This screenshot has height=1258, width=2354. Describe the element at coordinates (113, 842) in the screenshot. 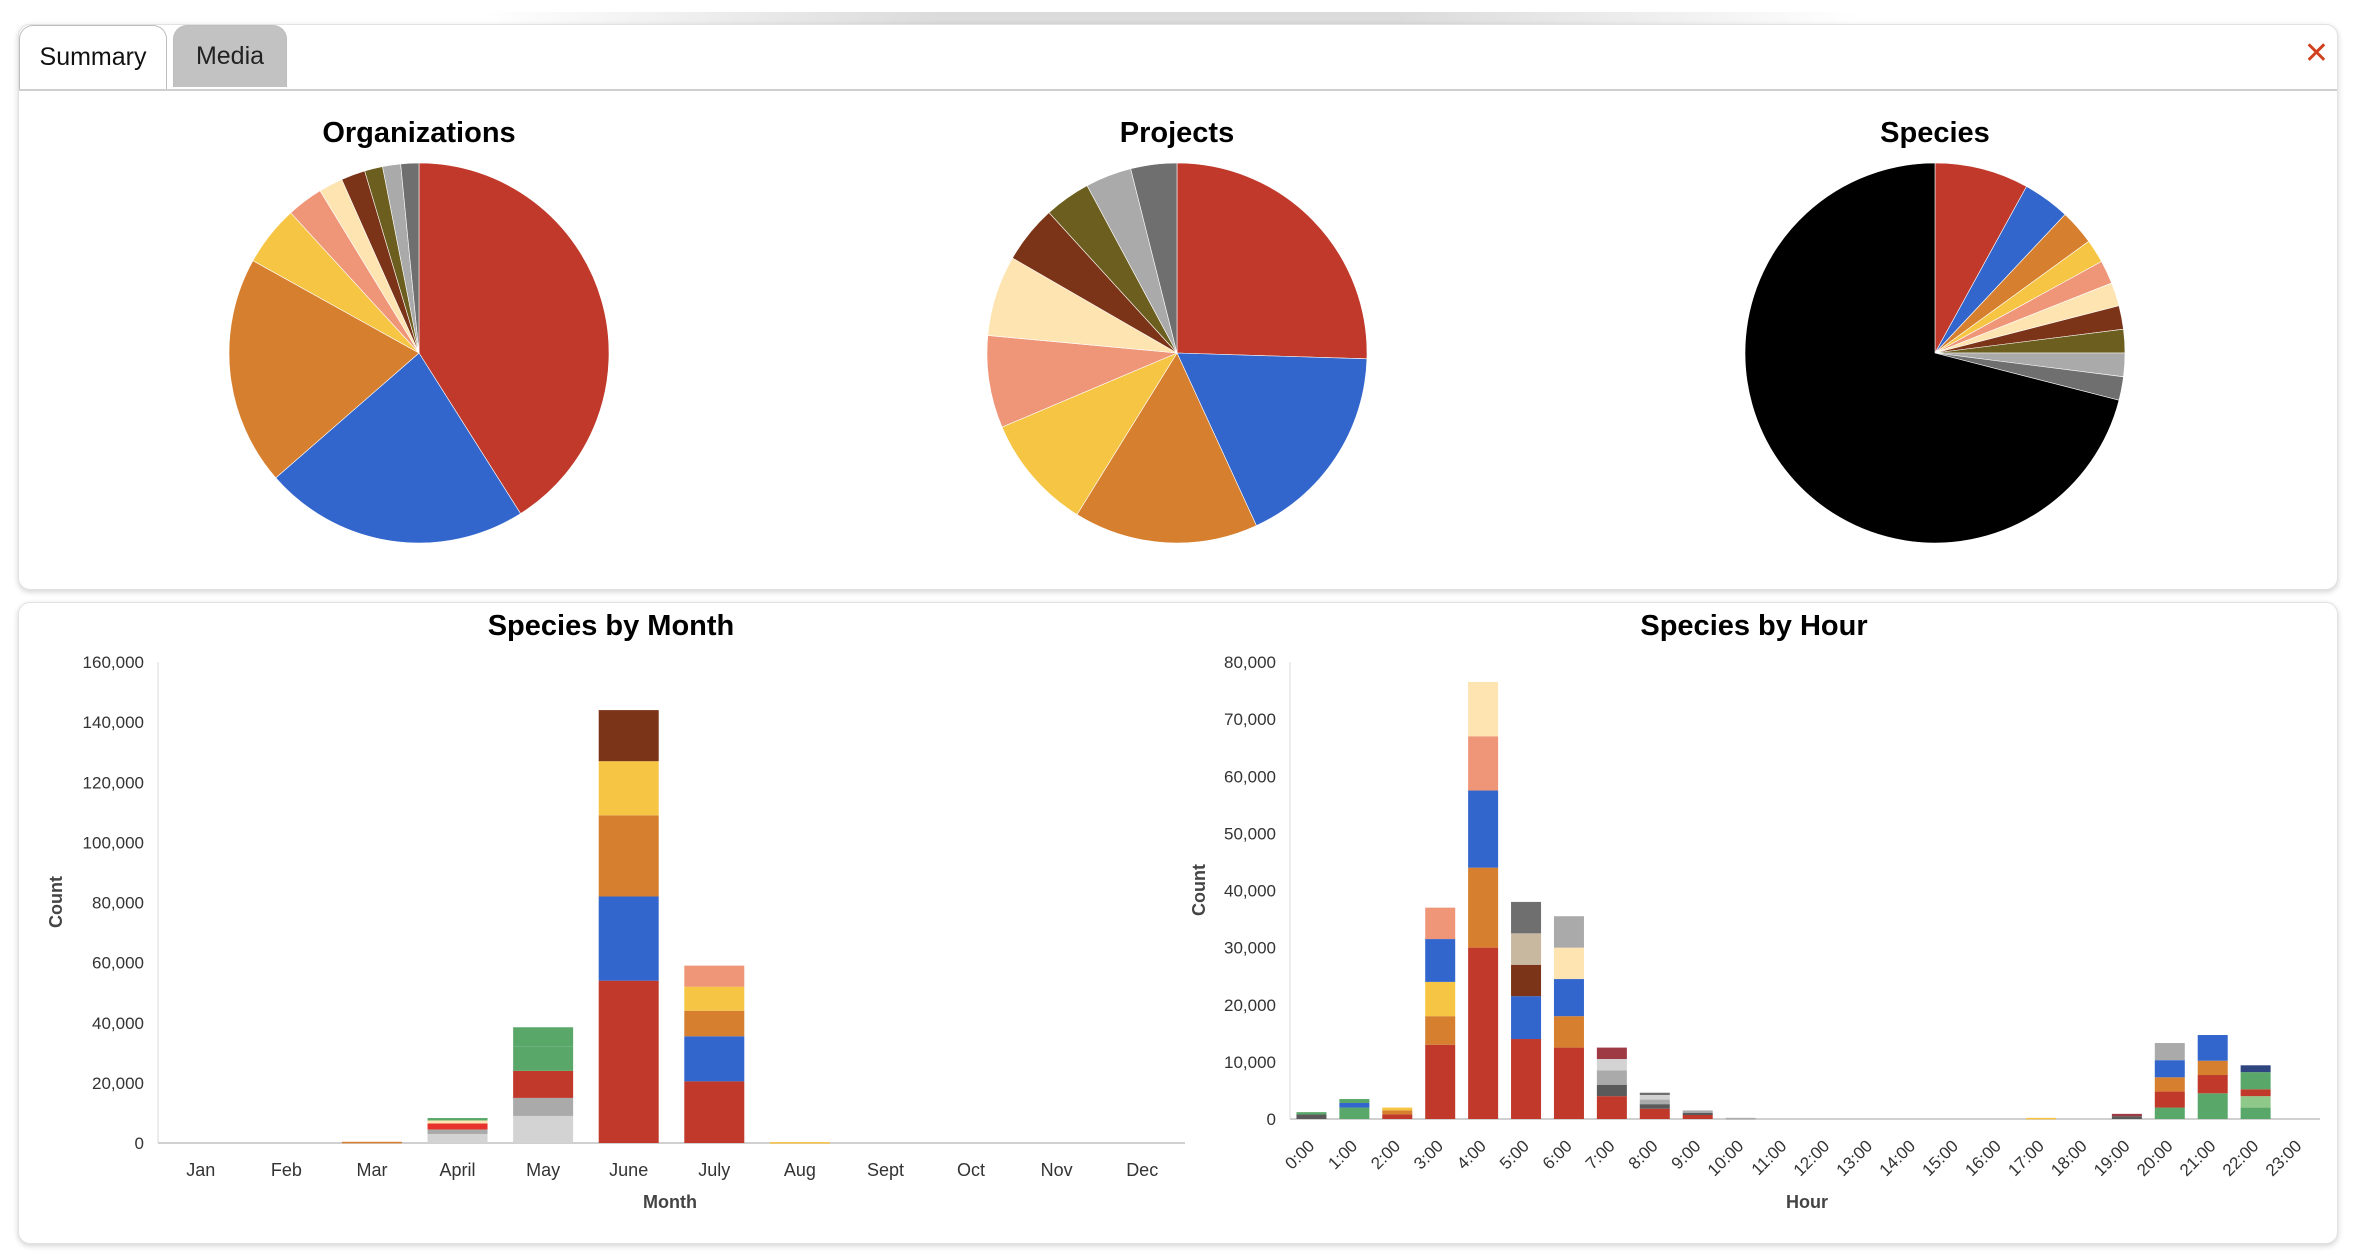

I see `y-tick-label: 100,000` at that location.